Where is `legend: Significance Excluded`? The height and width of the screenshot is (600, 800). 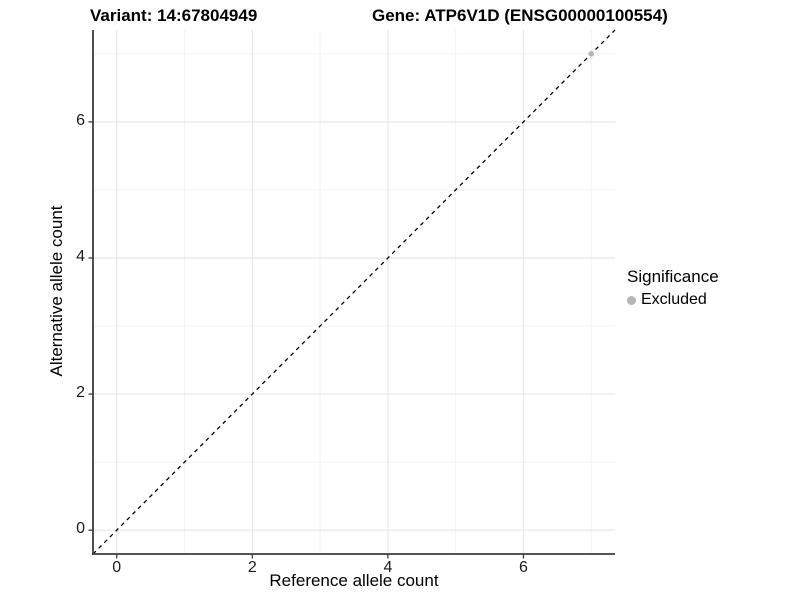
legend: Significance Excluded is located at coordinates (673, 288).